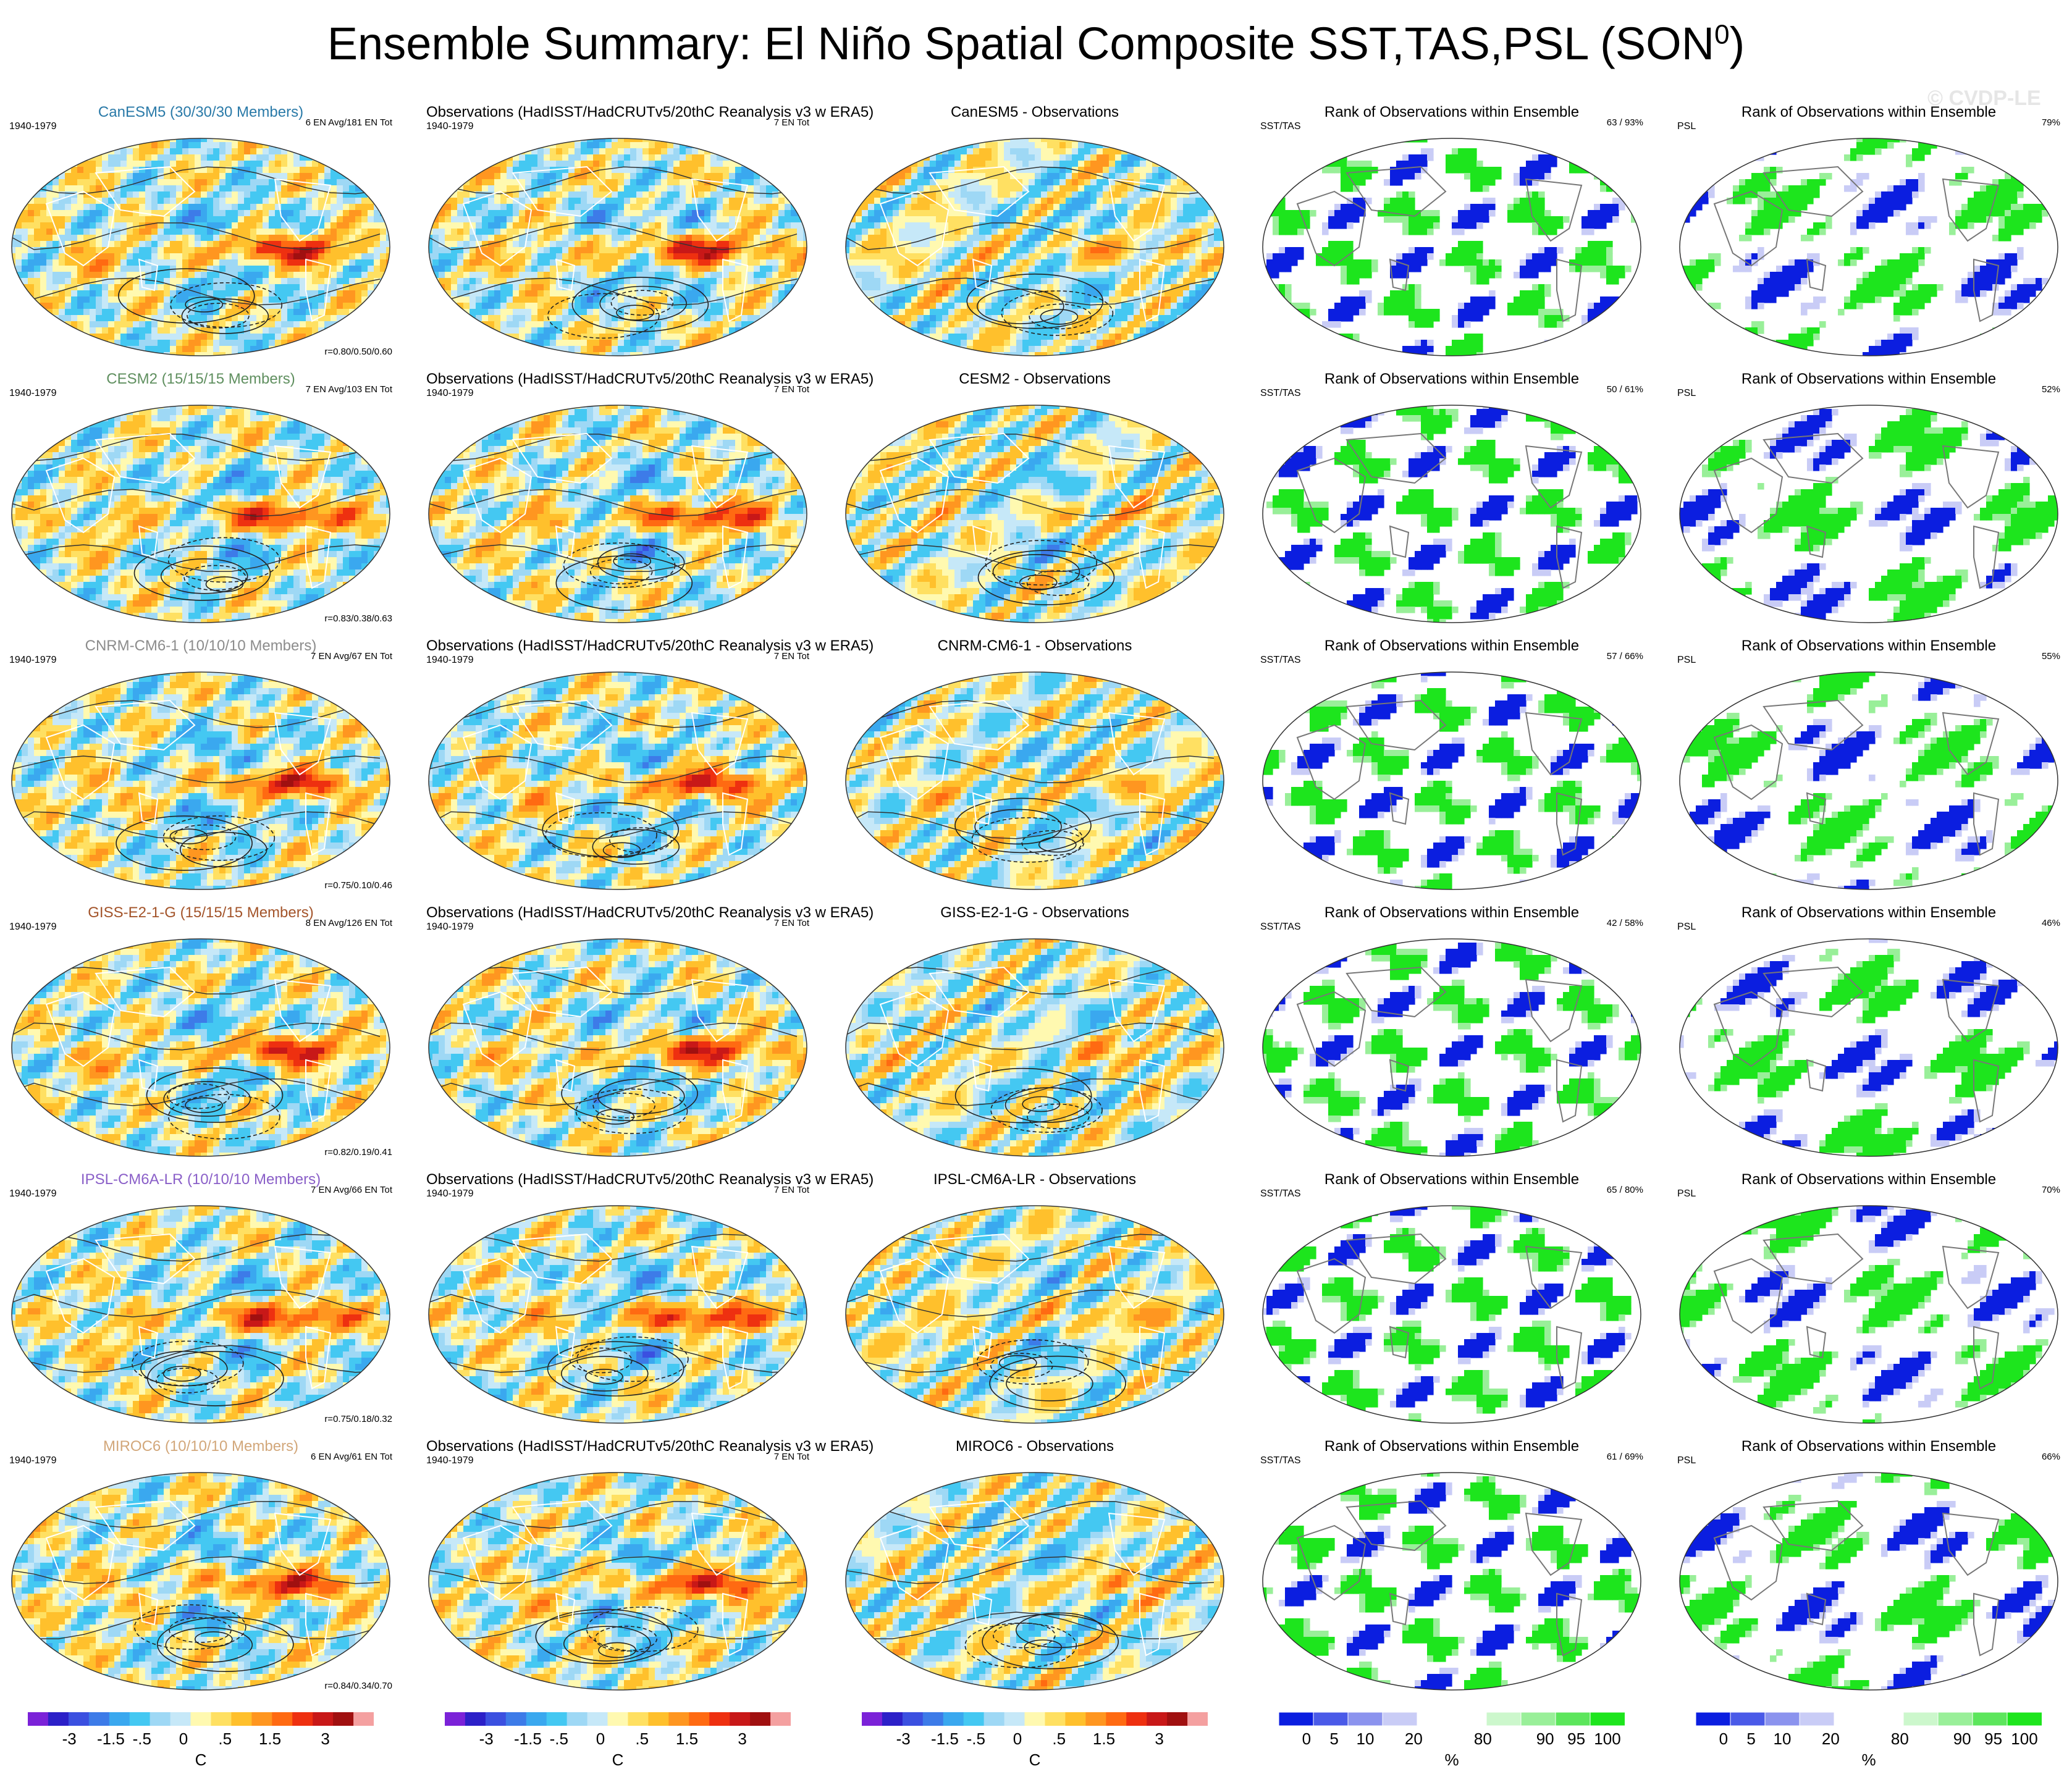 The image size is (2072, 1782). I want to click on colorbar-tick-label: .5, so click(225, 1739).